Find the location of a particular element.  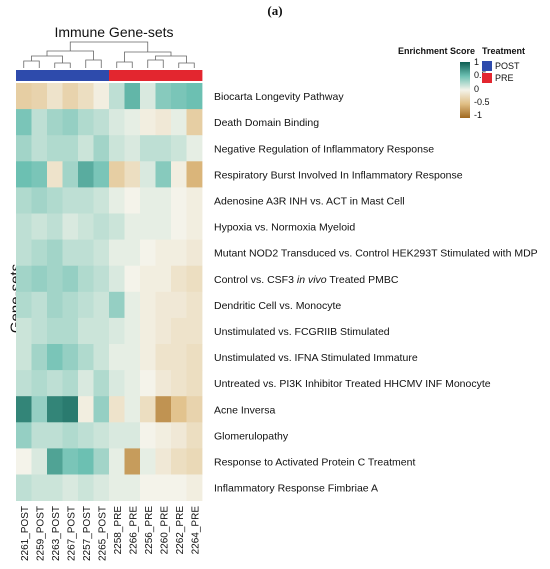

row-label: Hypoxia vs. Normoxia Myeloid is located at coordinates (284, 228).